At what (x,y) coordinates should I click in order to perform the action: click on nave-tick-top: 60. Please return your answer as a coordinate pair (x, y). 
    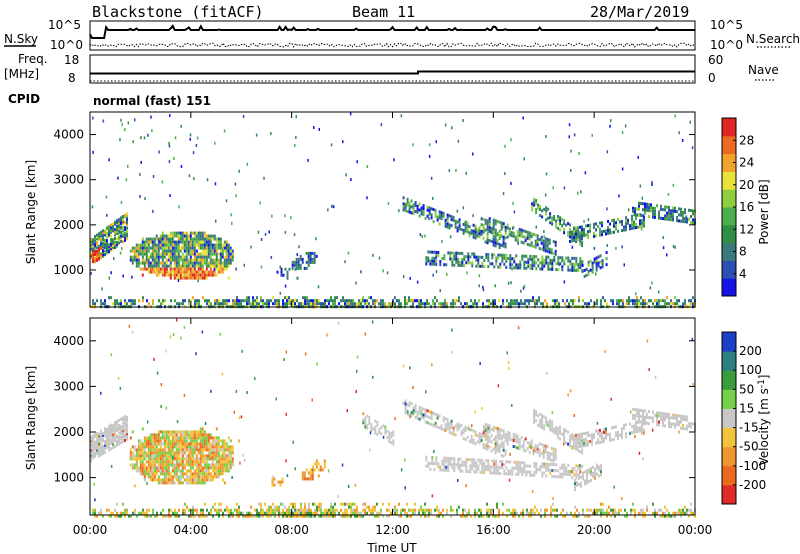
    Looking at the image, I should click on (715, 60).